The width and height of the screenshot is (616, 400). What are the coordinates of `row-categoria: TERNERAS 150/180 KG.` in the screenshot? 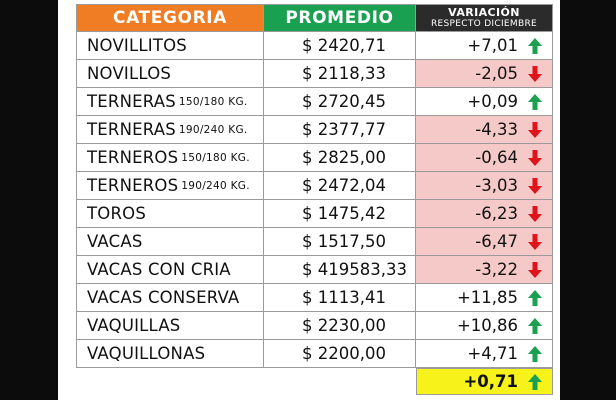 It's located at (170, 102).